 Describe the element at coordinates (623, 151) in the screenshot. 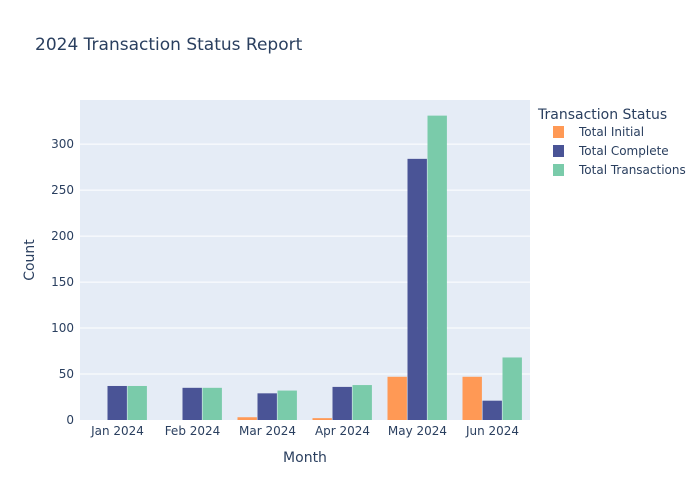

I see `legend-item-label: Total Complete` at that location.